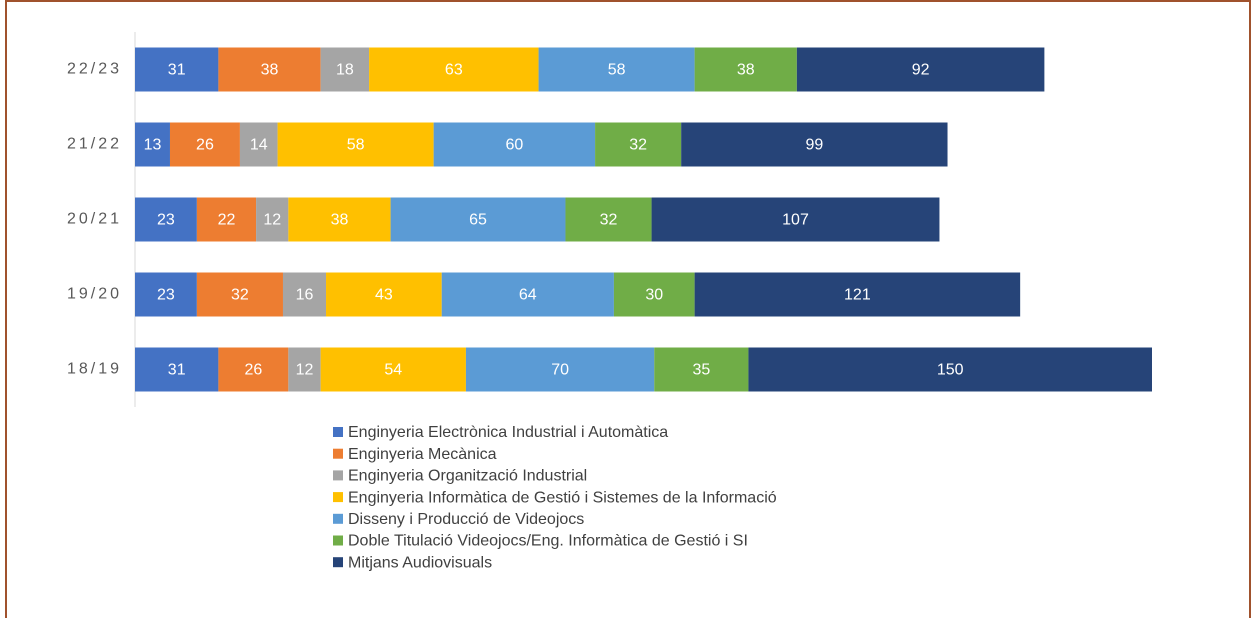 The width and height of the screenshot is (1257, 618). I want to click on y-tick-label: 20/21, so click(94, 219).